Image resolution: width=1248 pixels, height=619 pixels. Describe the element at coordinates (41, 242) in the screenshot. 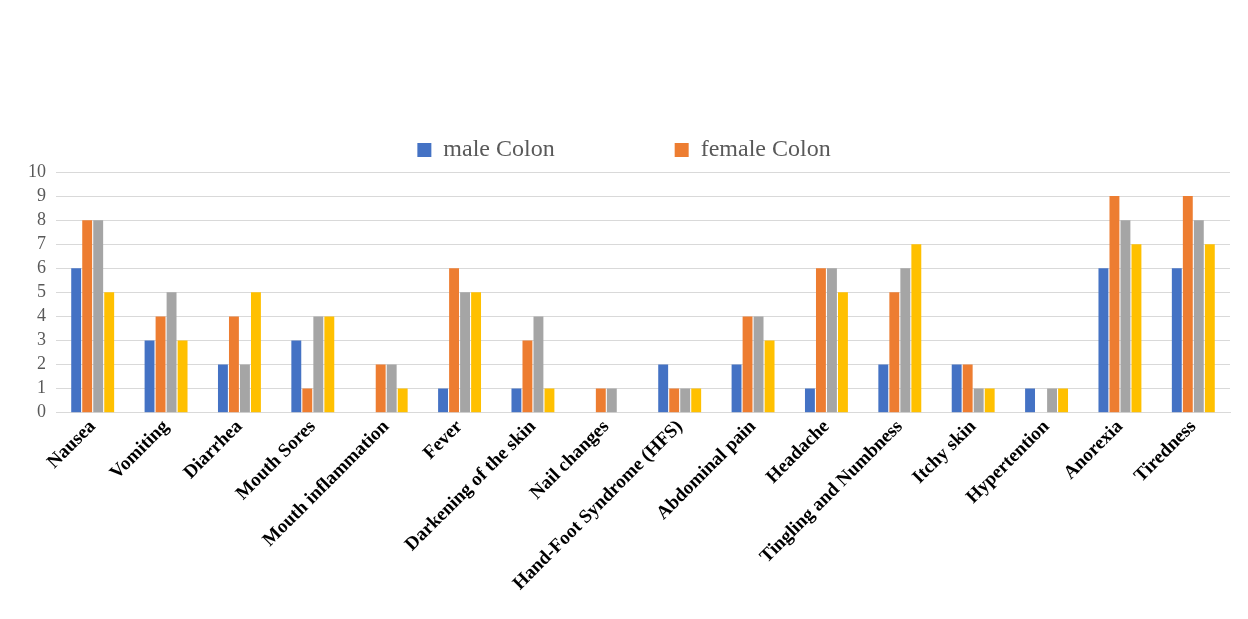

I see `y-tick-label: 7` at that location.